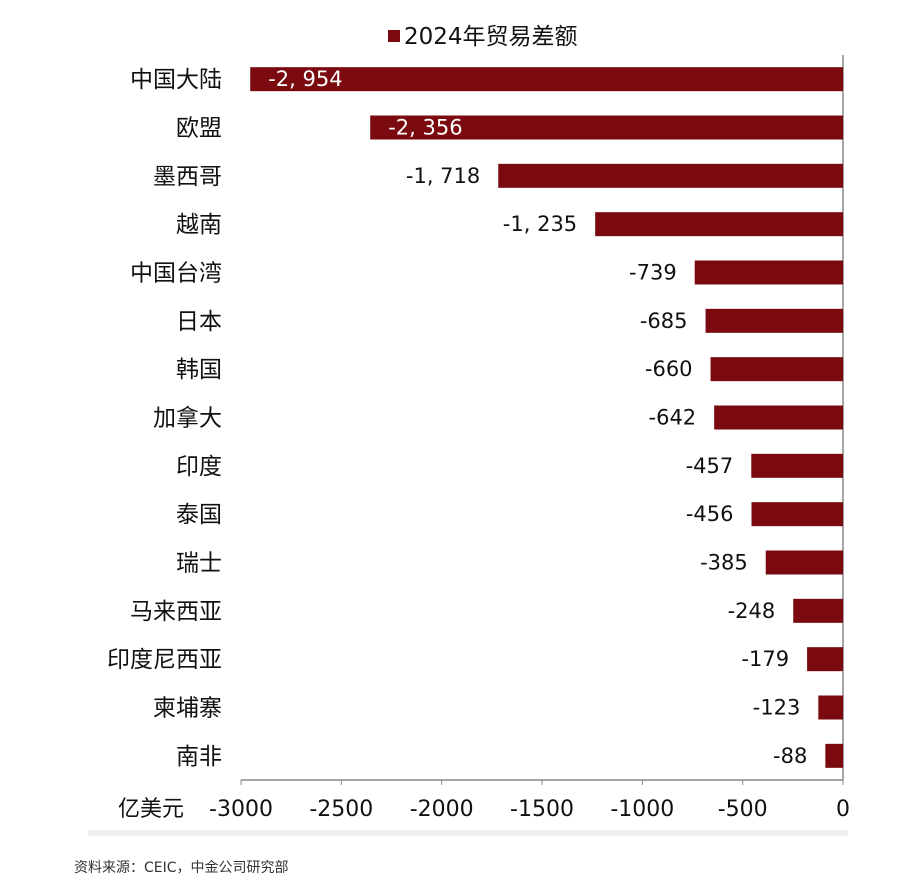 The height and width of the screenshot is (896, 919). I want to click on data-label: -179, so click(765, 659).